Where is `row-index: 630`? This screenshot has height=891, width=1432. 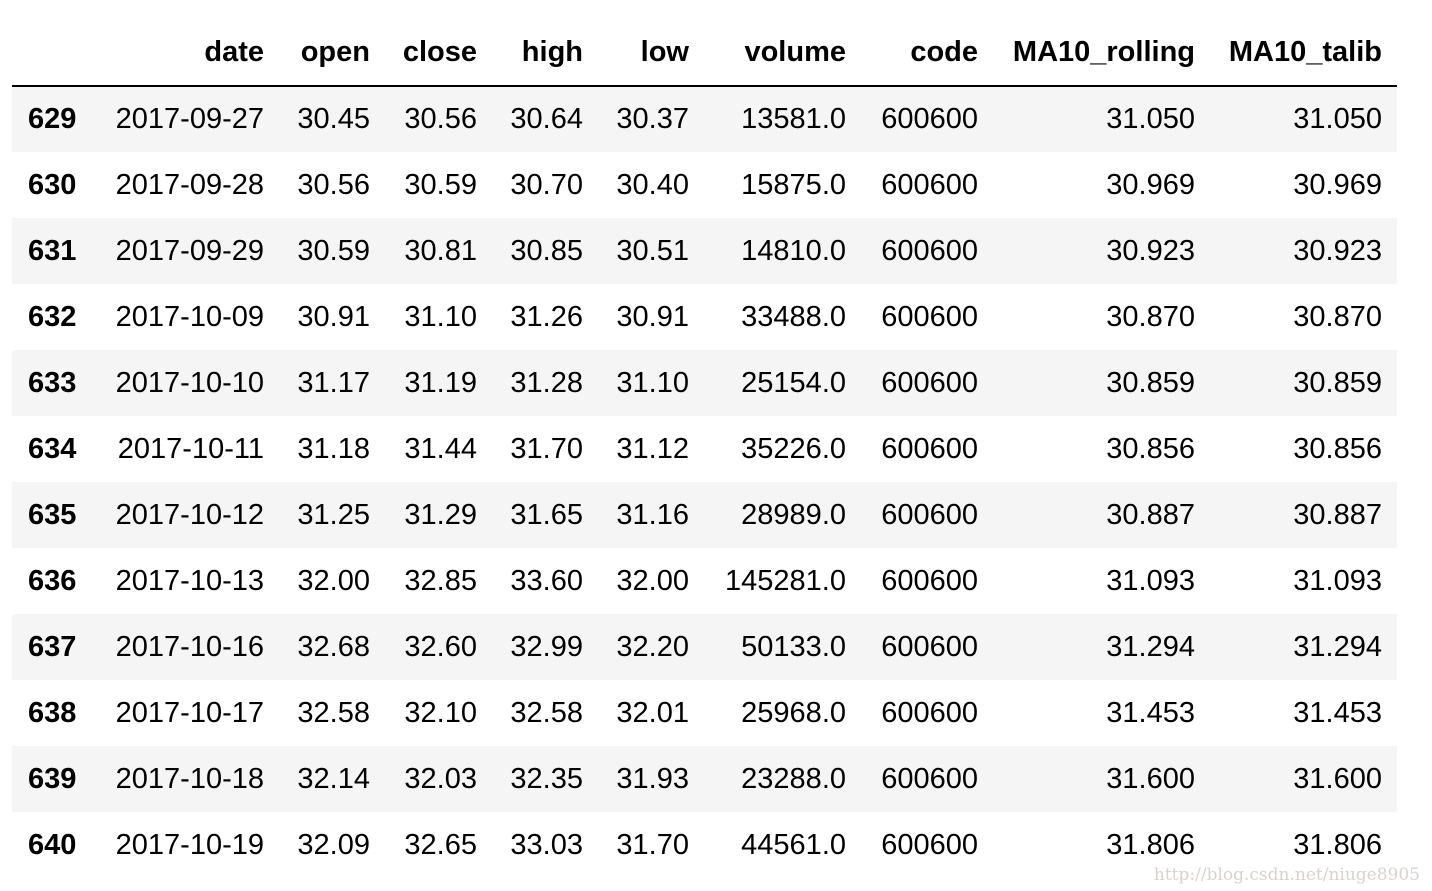
row-index: 630 is located at coordinates (52, 184).